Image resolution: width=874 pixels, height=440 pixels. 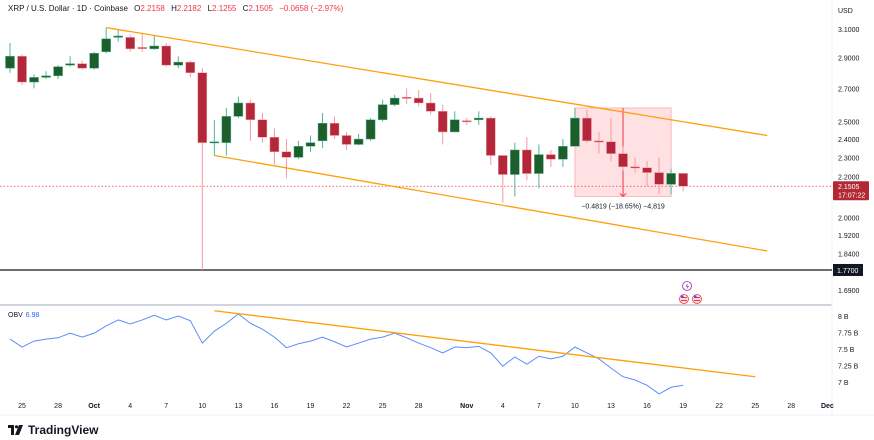 I want to click on obv-value: 6.98, so click(x=32, y=315).